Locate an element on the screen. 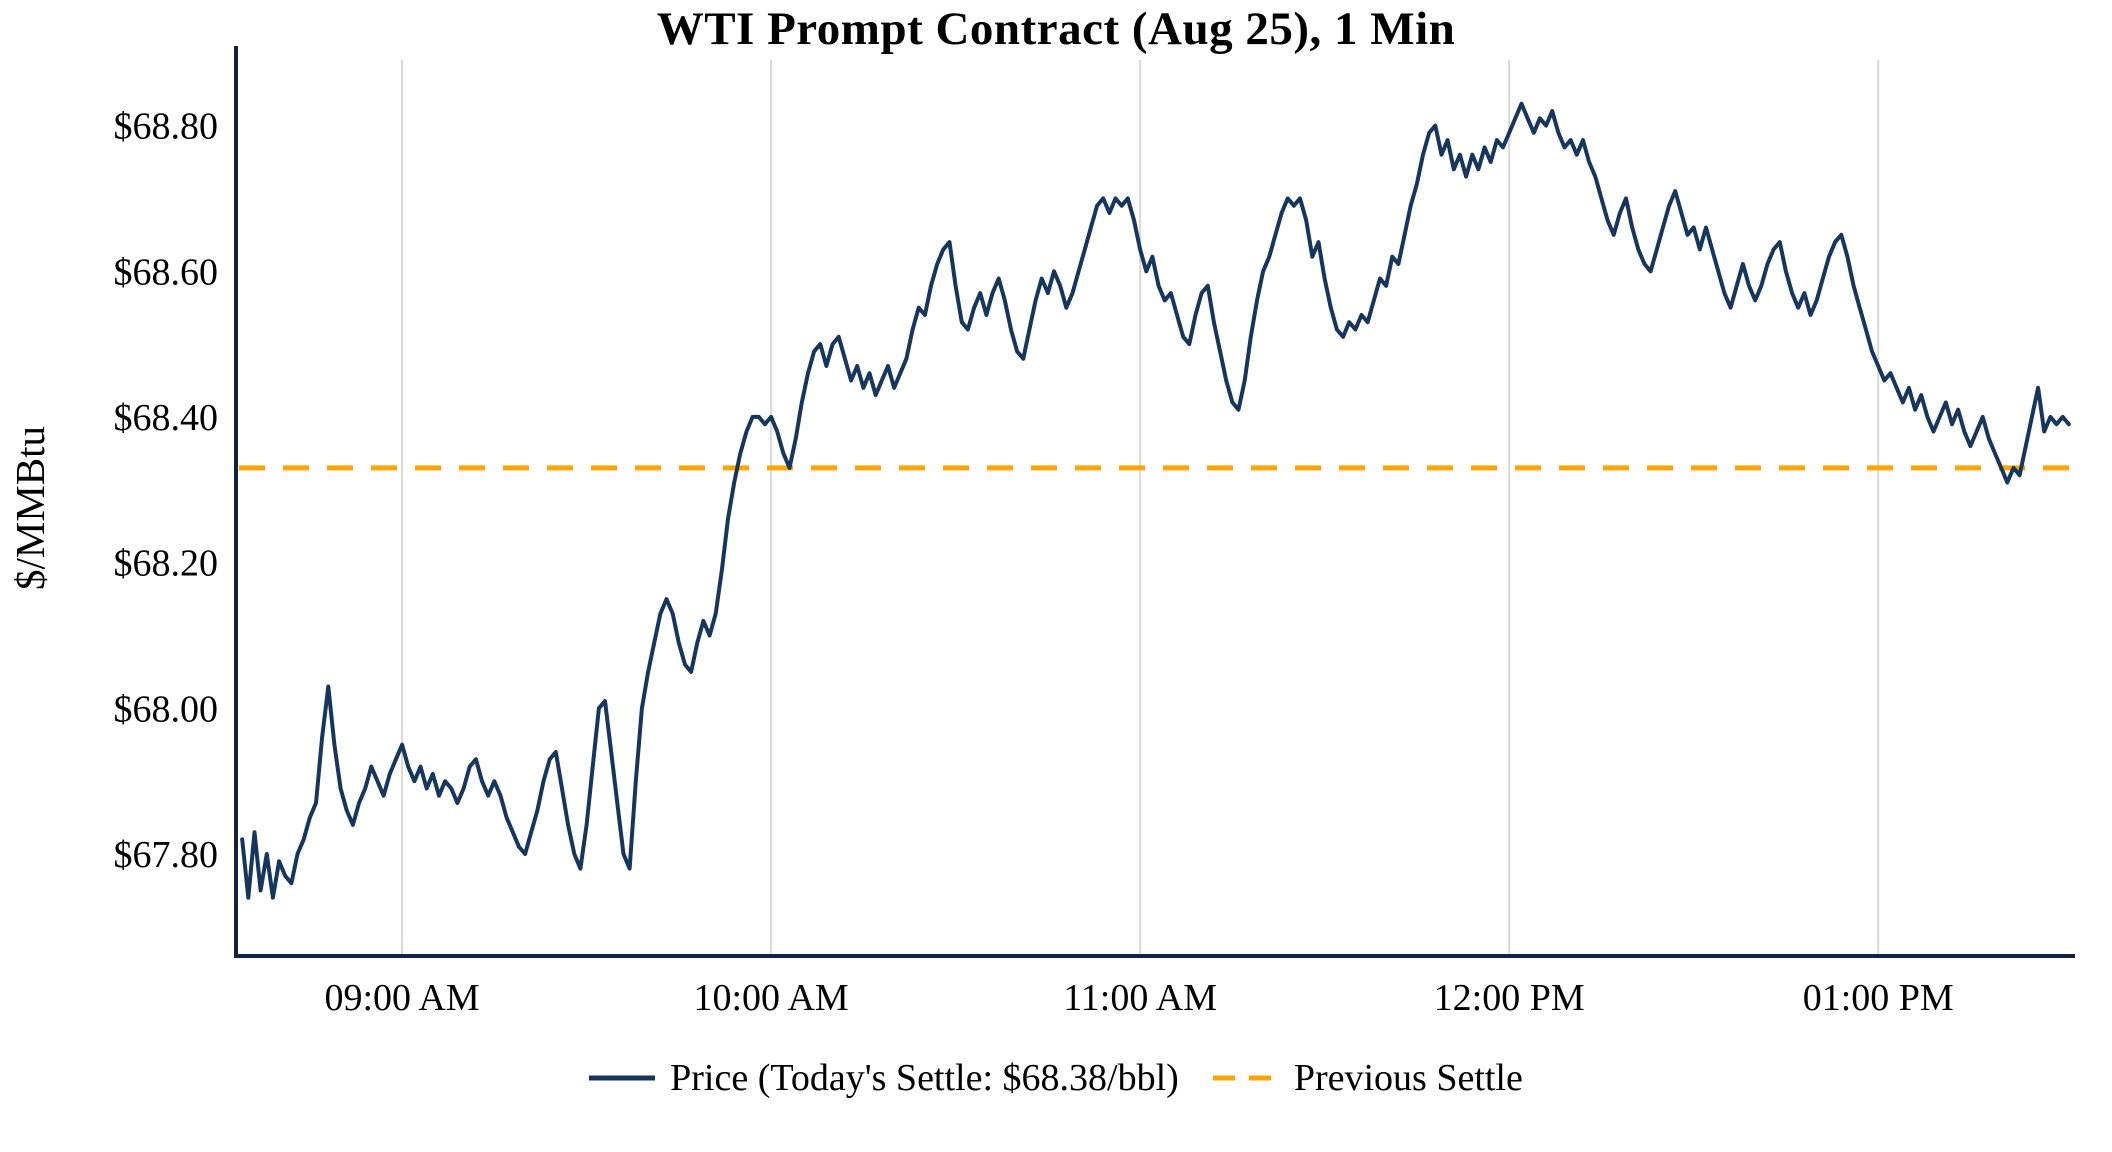 Image resolution: width=2112 pixels, height=1152 pixels. y-axis-label: $/MMBtu is located at coordinates (30, 508).